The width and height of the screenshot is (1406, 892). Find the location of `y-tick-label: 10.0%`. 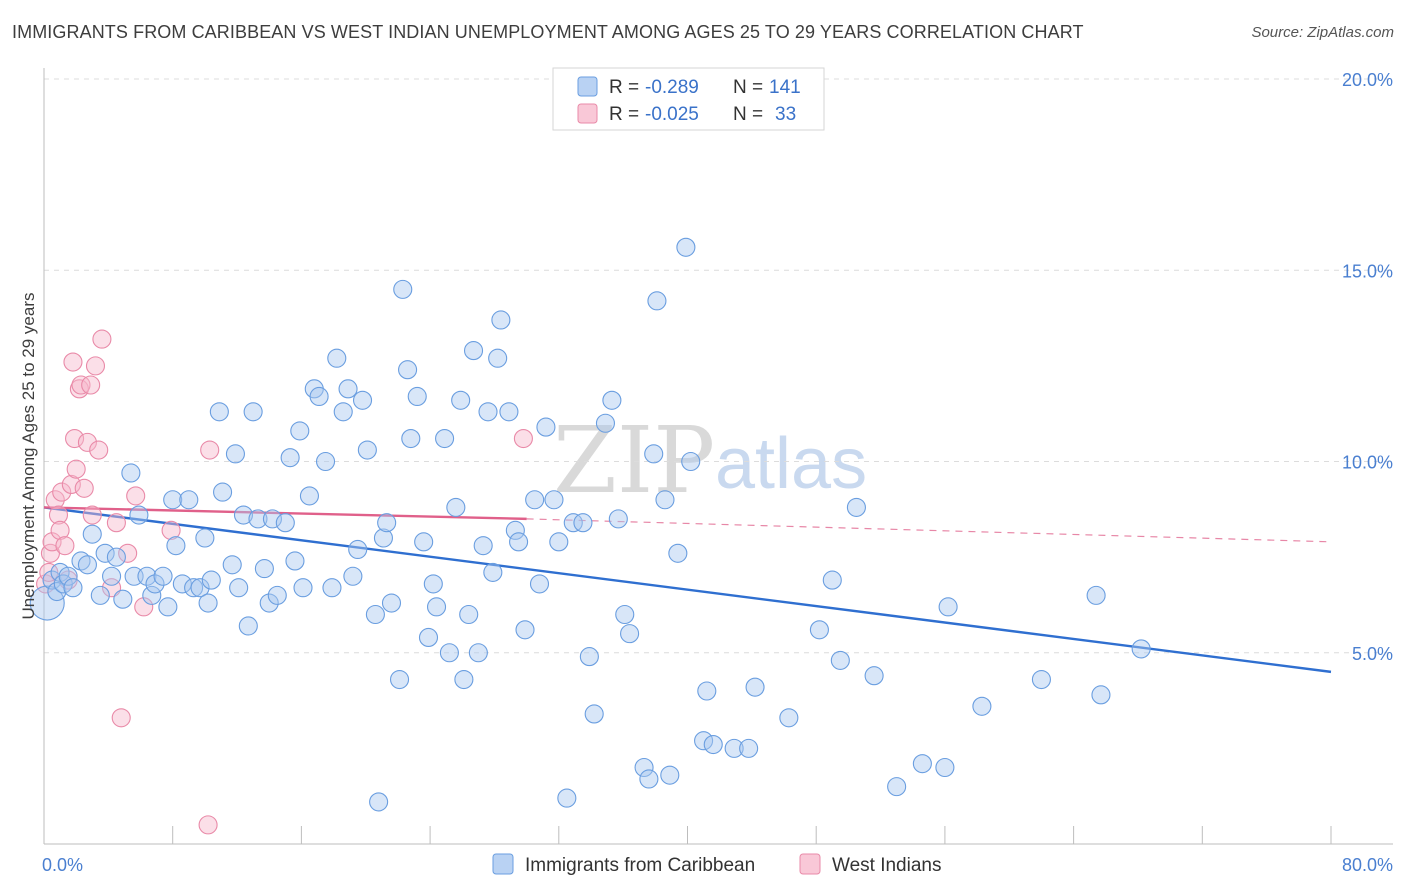

y-tick-label: 10.0% is located at coordinates (1367, 463).